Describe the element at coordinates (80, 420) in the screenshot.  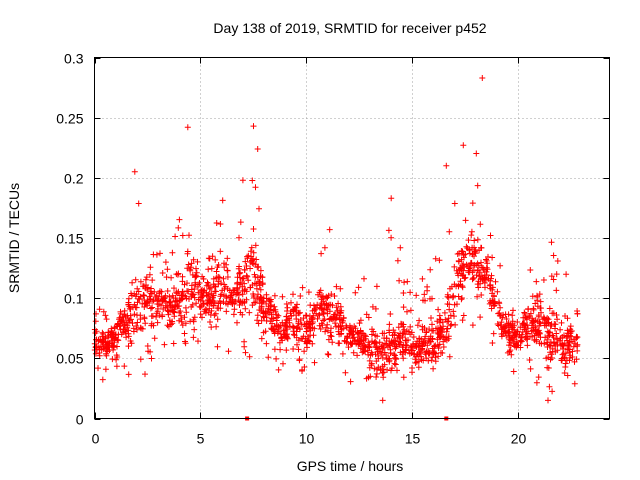
I see `y-tick-label: 0` at that location.